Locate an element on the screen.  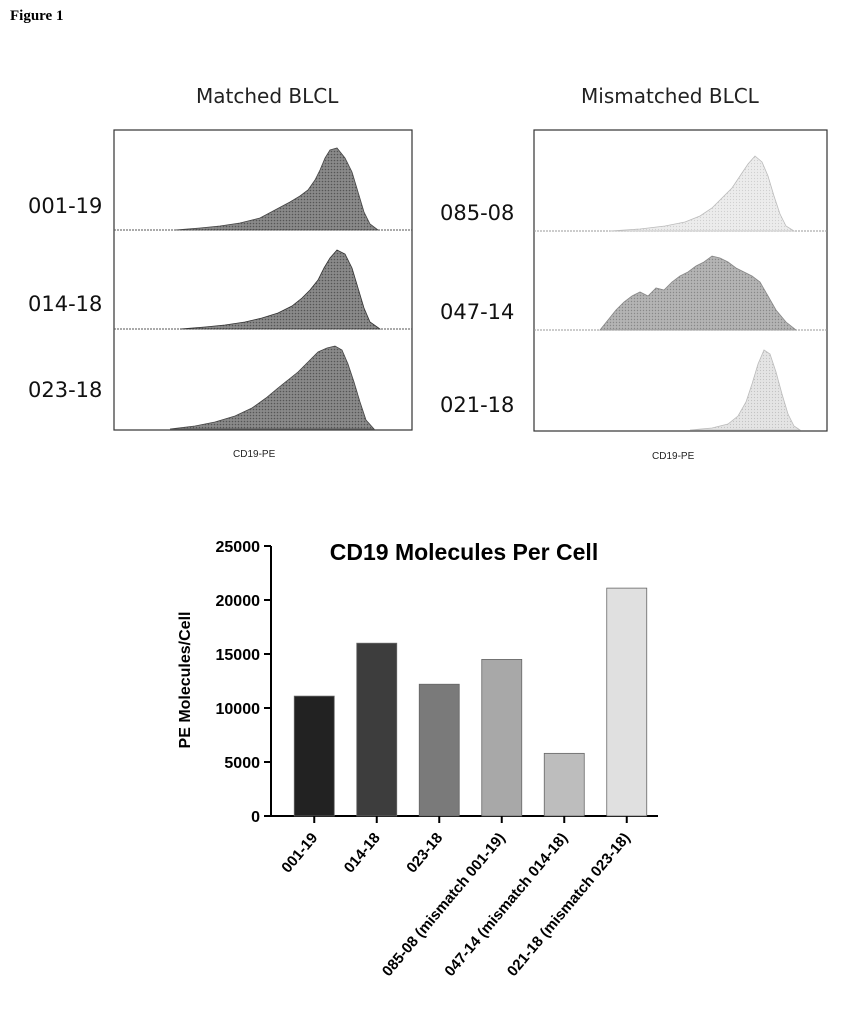
y-tick-label-4: 20000 is located at coordinates (238, 601).